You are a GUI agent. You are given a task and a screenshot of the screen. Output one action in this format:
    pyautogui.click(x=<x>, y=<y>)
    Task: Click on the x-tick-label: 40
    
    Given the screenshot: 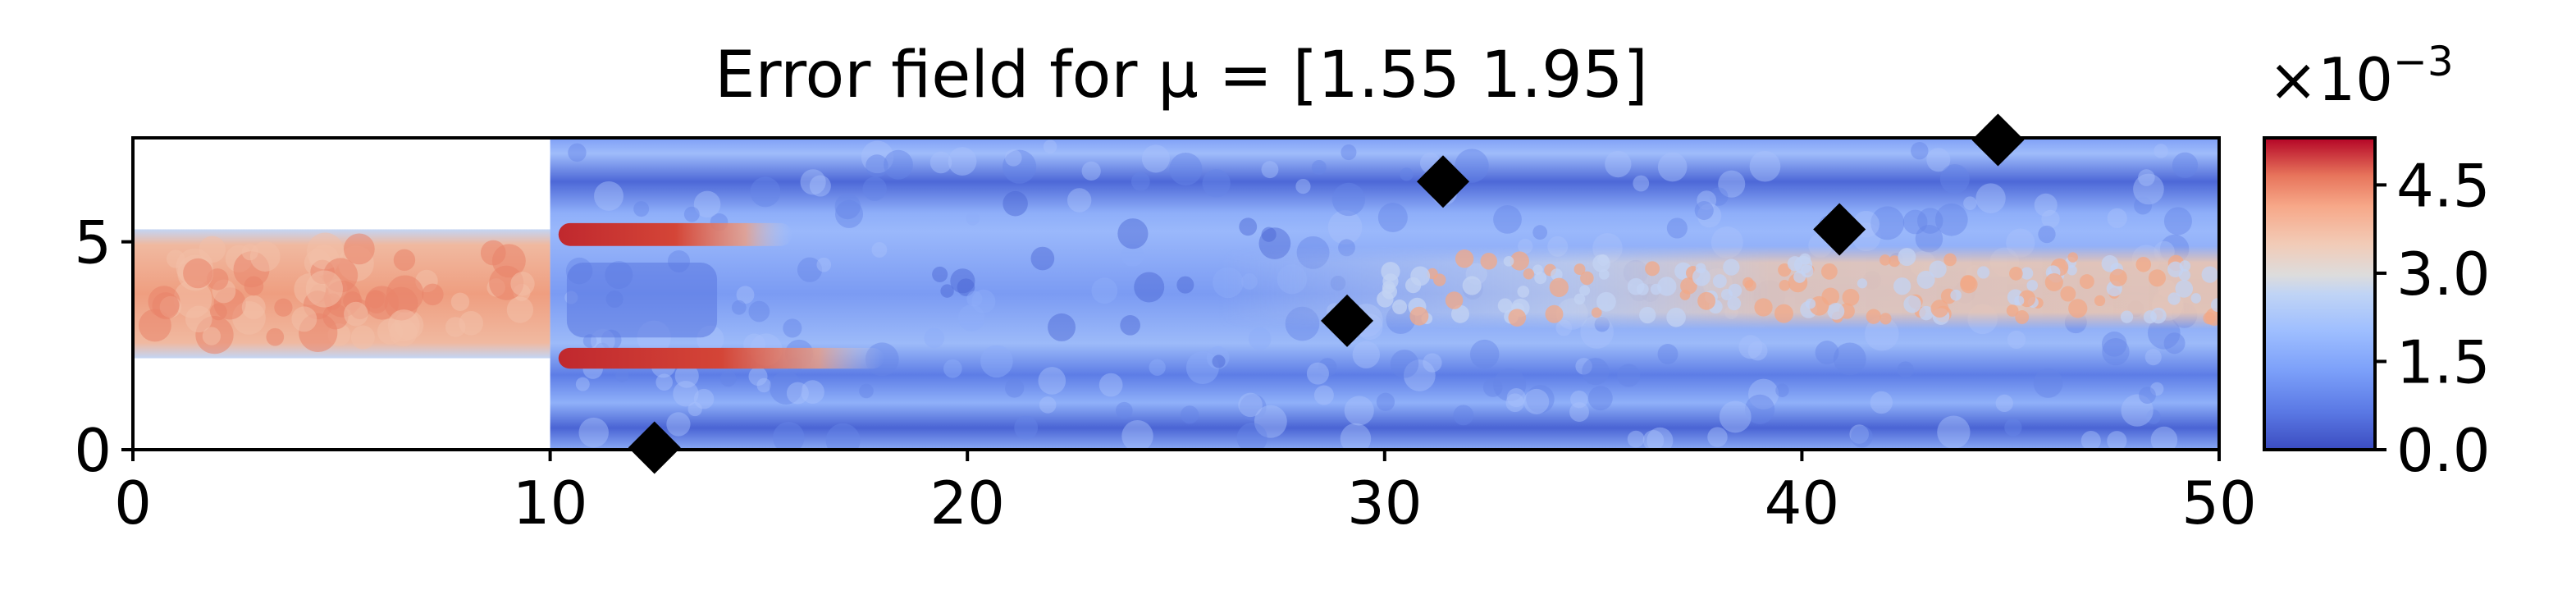 What is the action you would take?
    pyautogui.click(x=1803, y=504)
    